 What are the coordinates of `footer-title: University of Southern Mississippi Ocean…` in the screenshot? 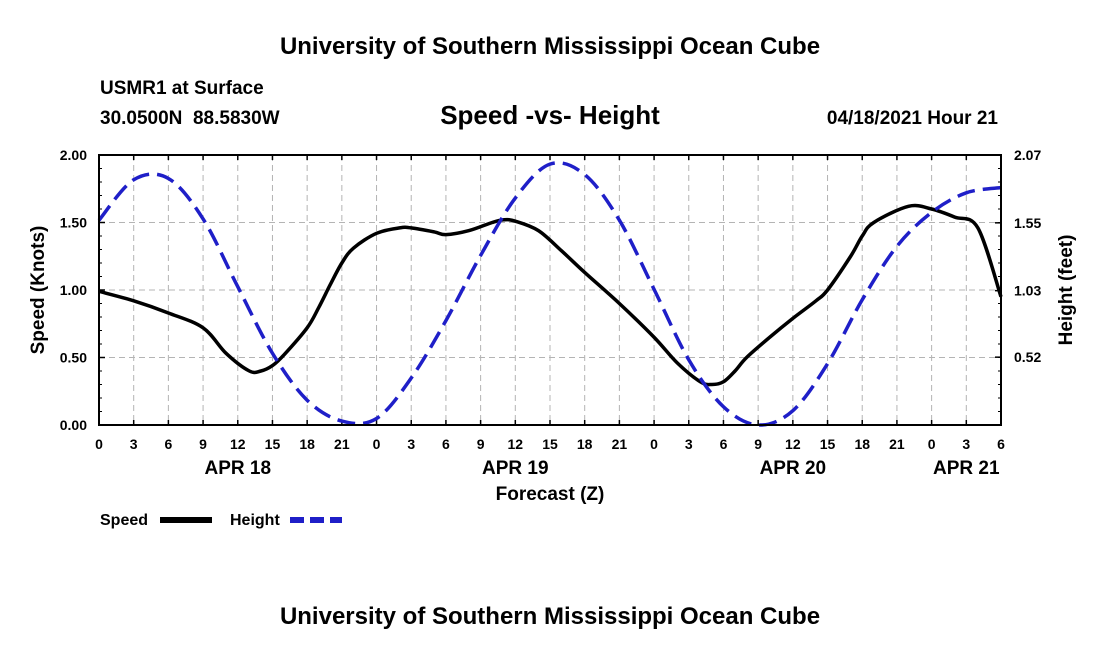 It's located at (550, 616).